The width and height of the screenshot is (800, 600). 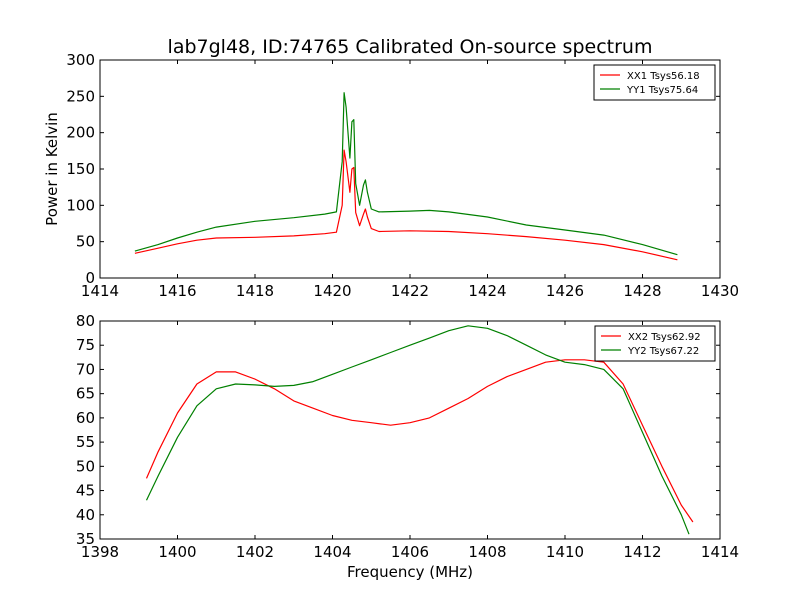 I want to click on x-tick-label: 1412, so click(x=642, y=552).